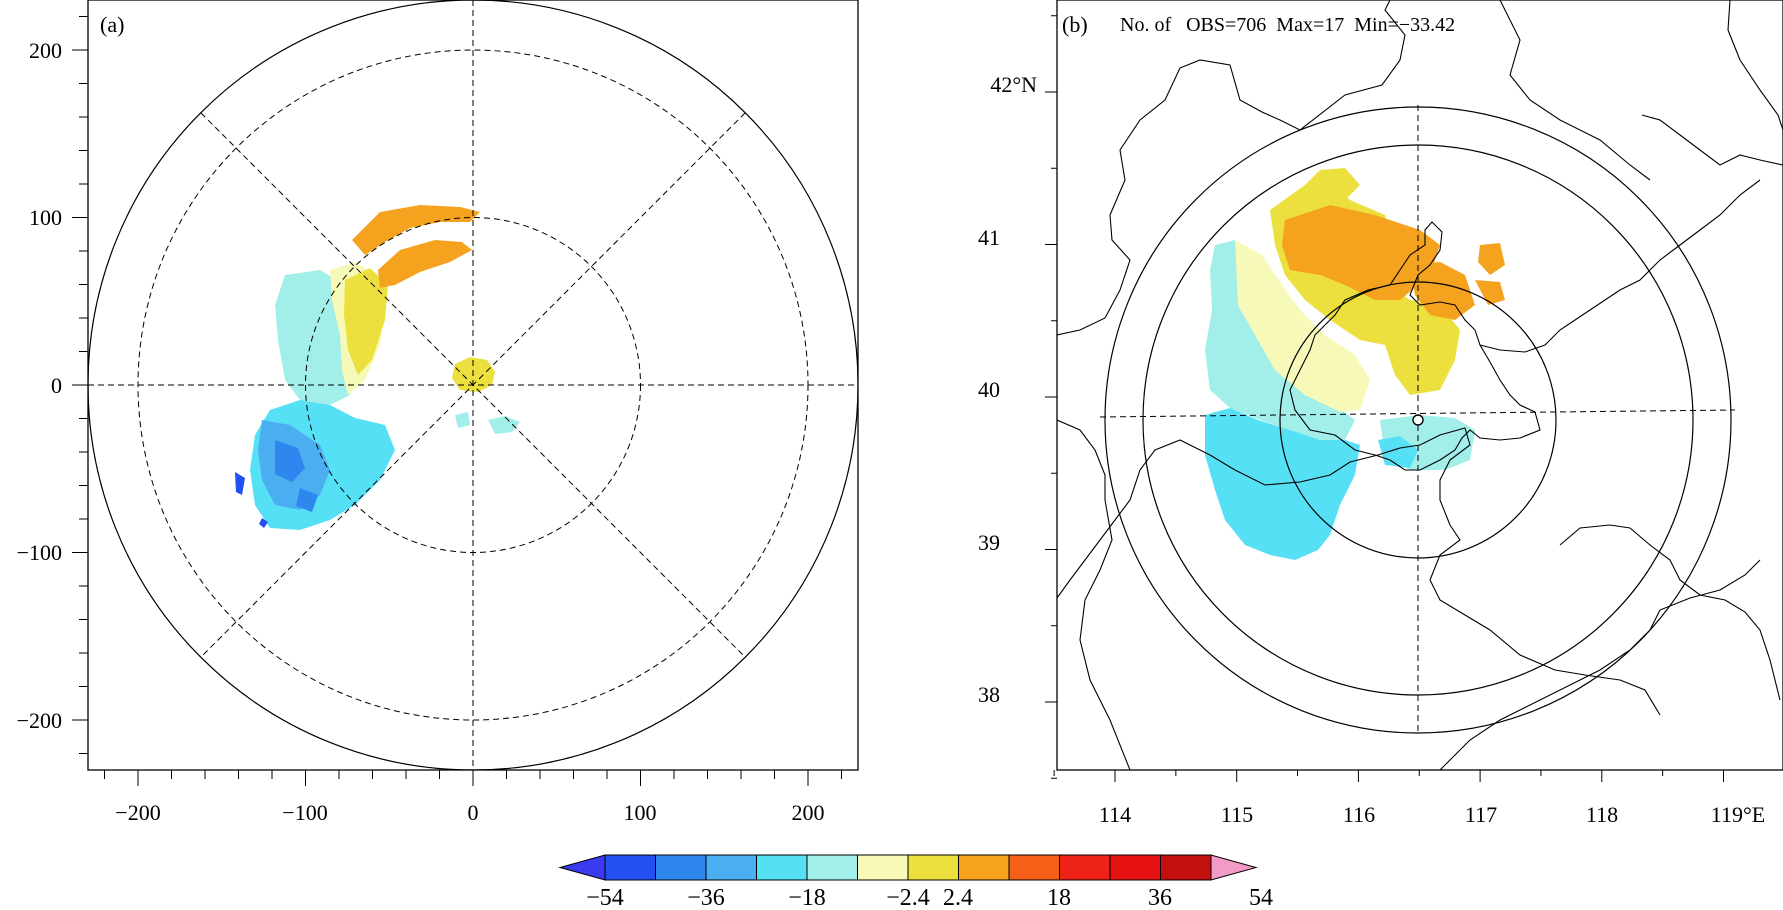  I want to click on colorbar-label: −18, so click(807, 897).